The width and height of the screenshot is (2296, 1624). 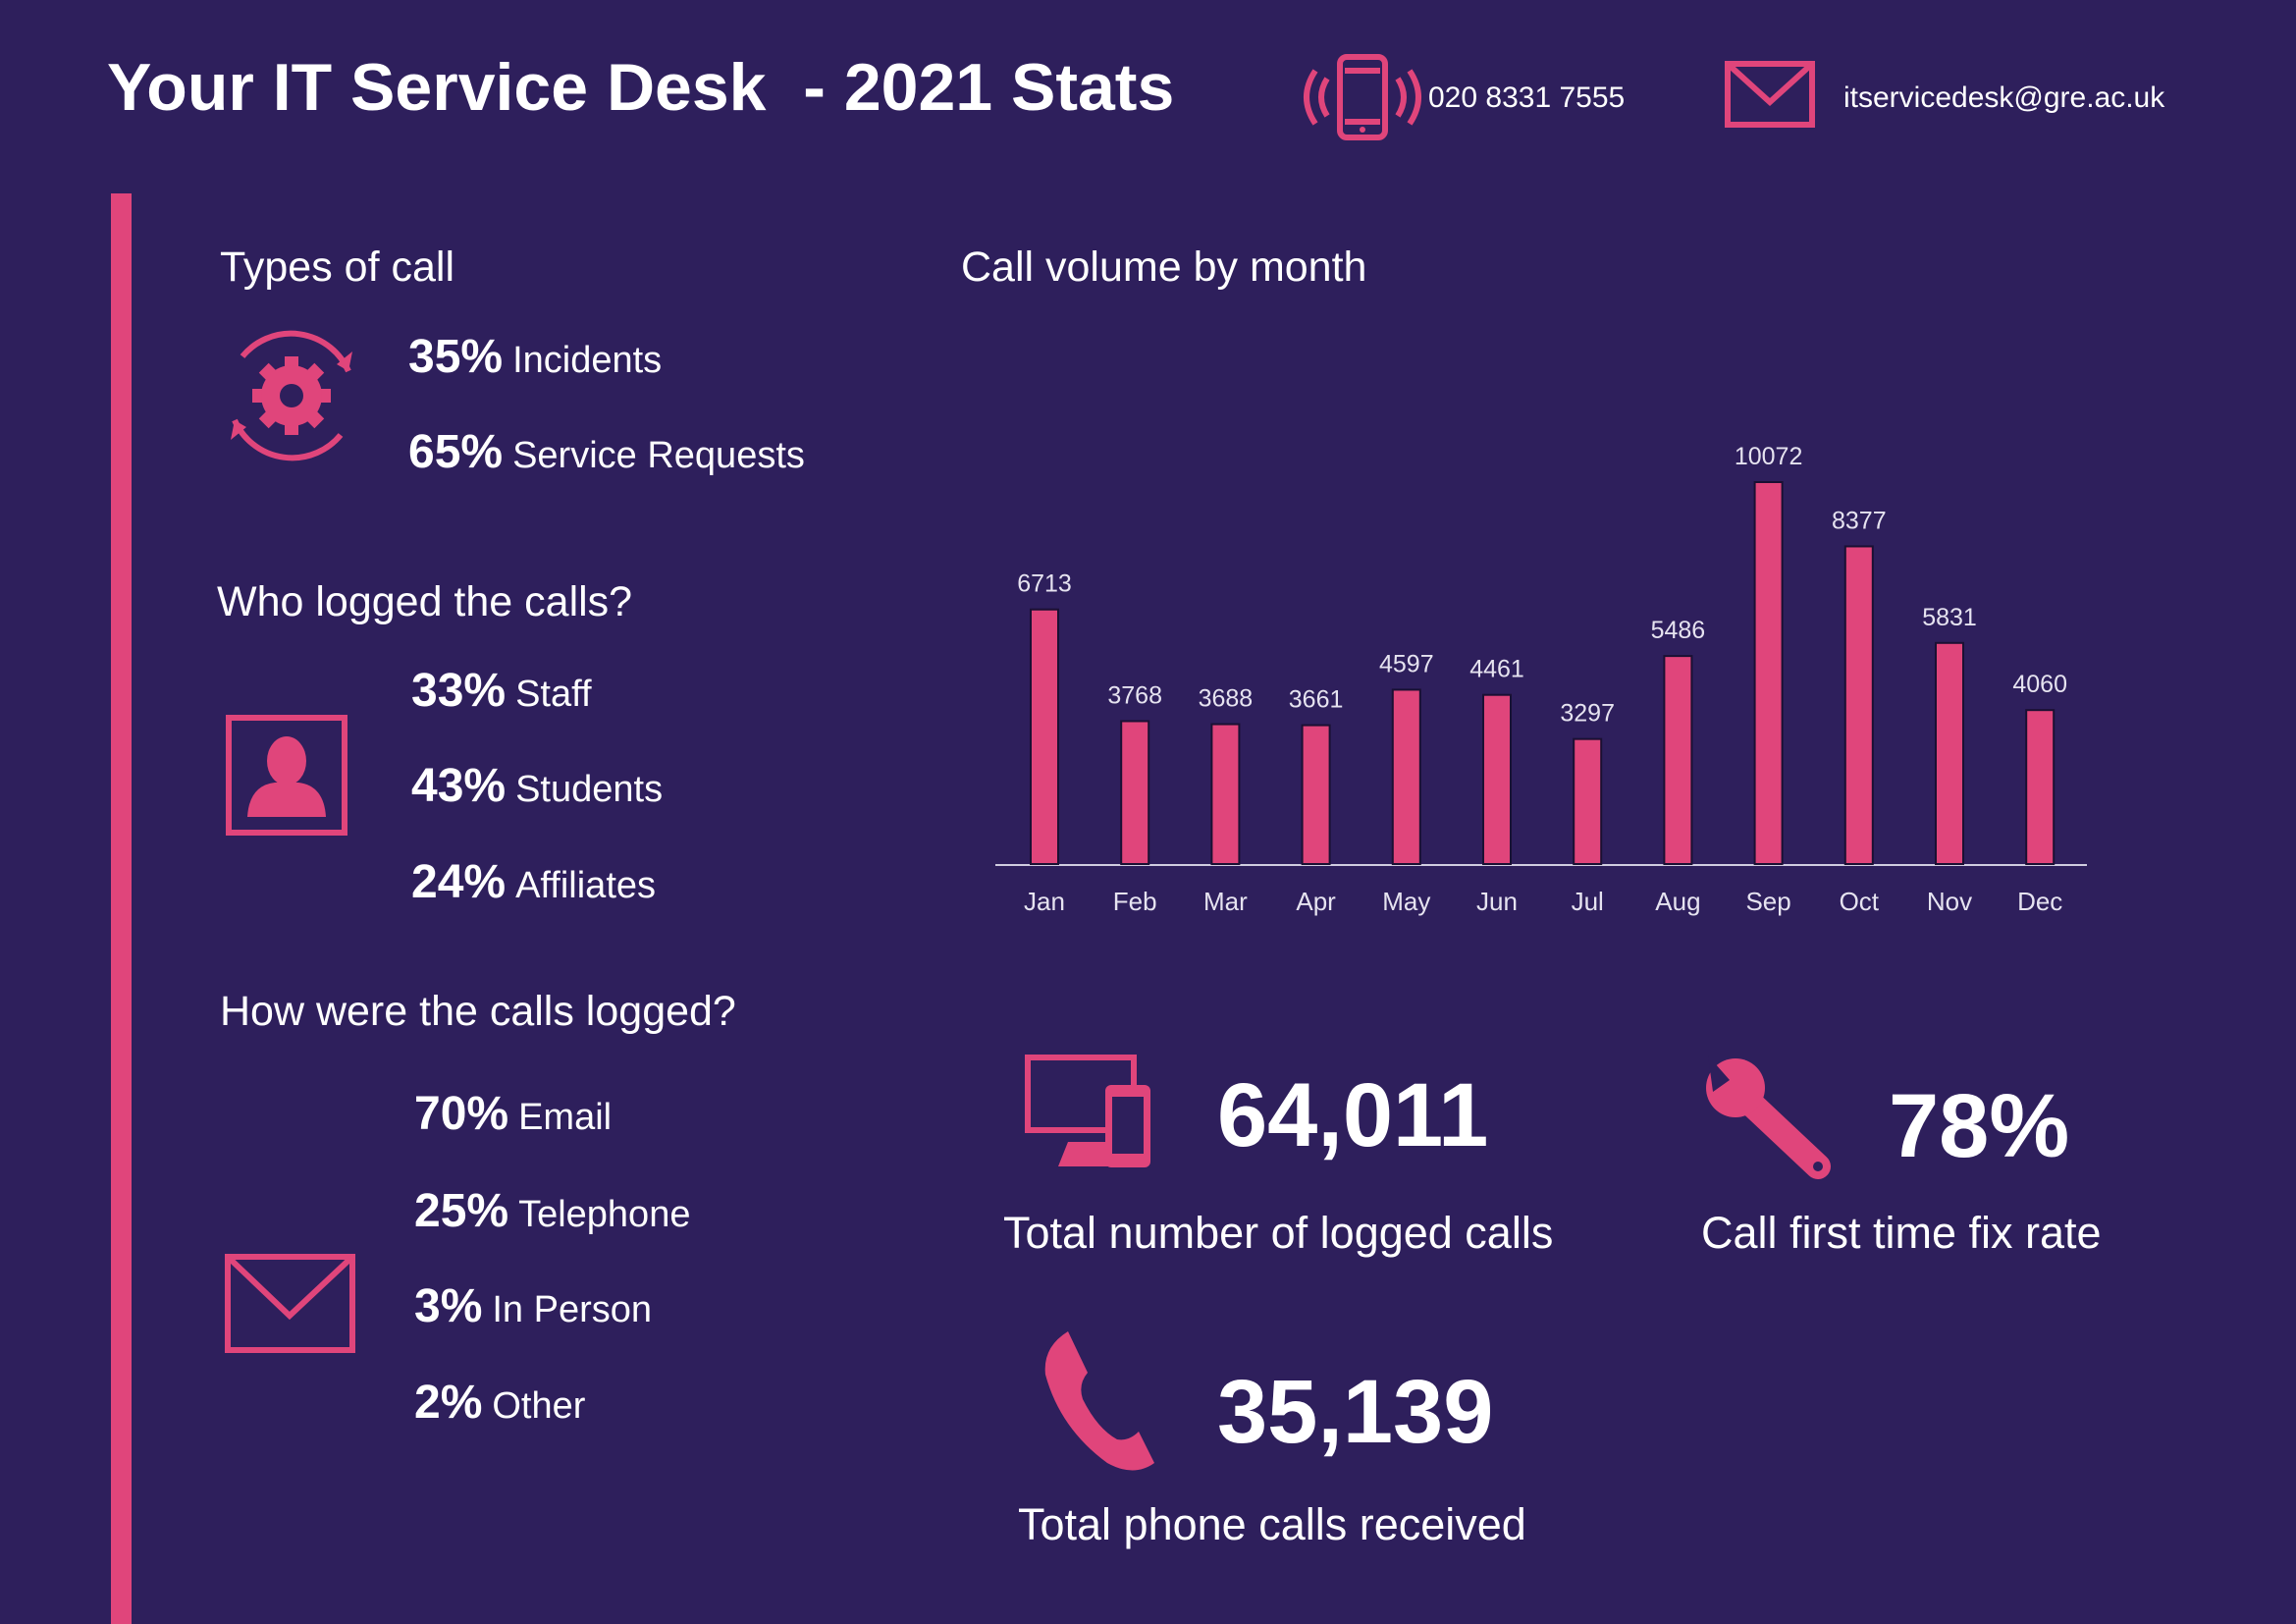 I want to click on x-tick-label: Mar, so click(x=1225, y=901).